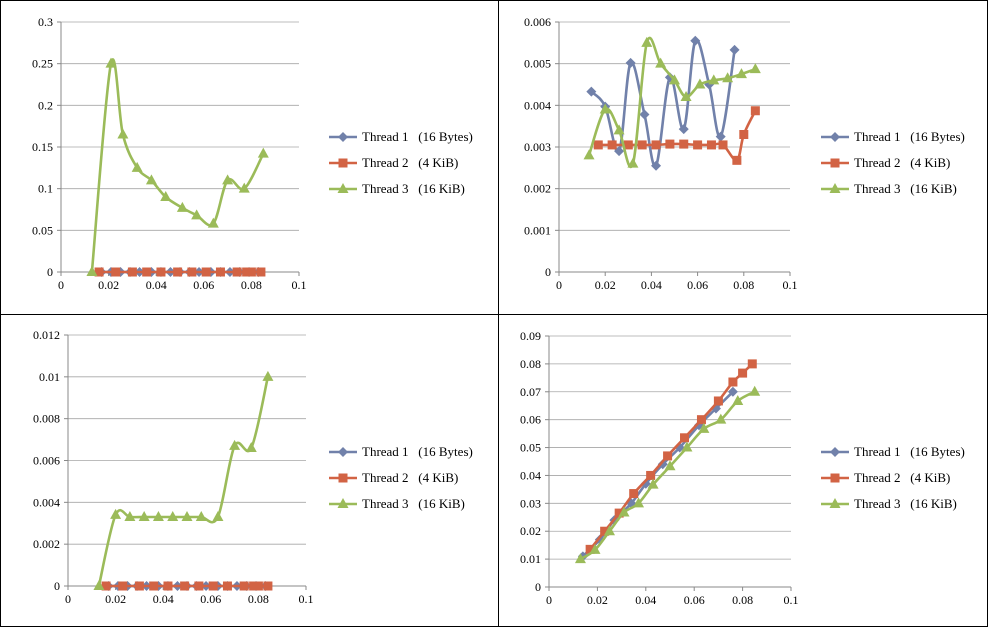  I want to click on y-tick-label: 0.008, so click(46, 419).